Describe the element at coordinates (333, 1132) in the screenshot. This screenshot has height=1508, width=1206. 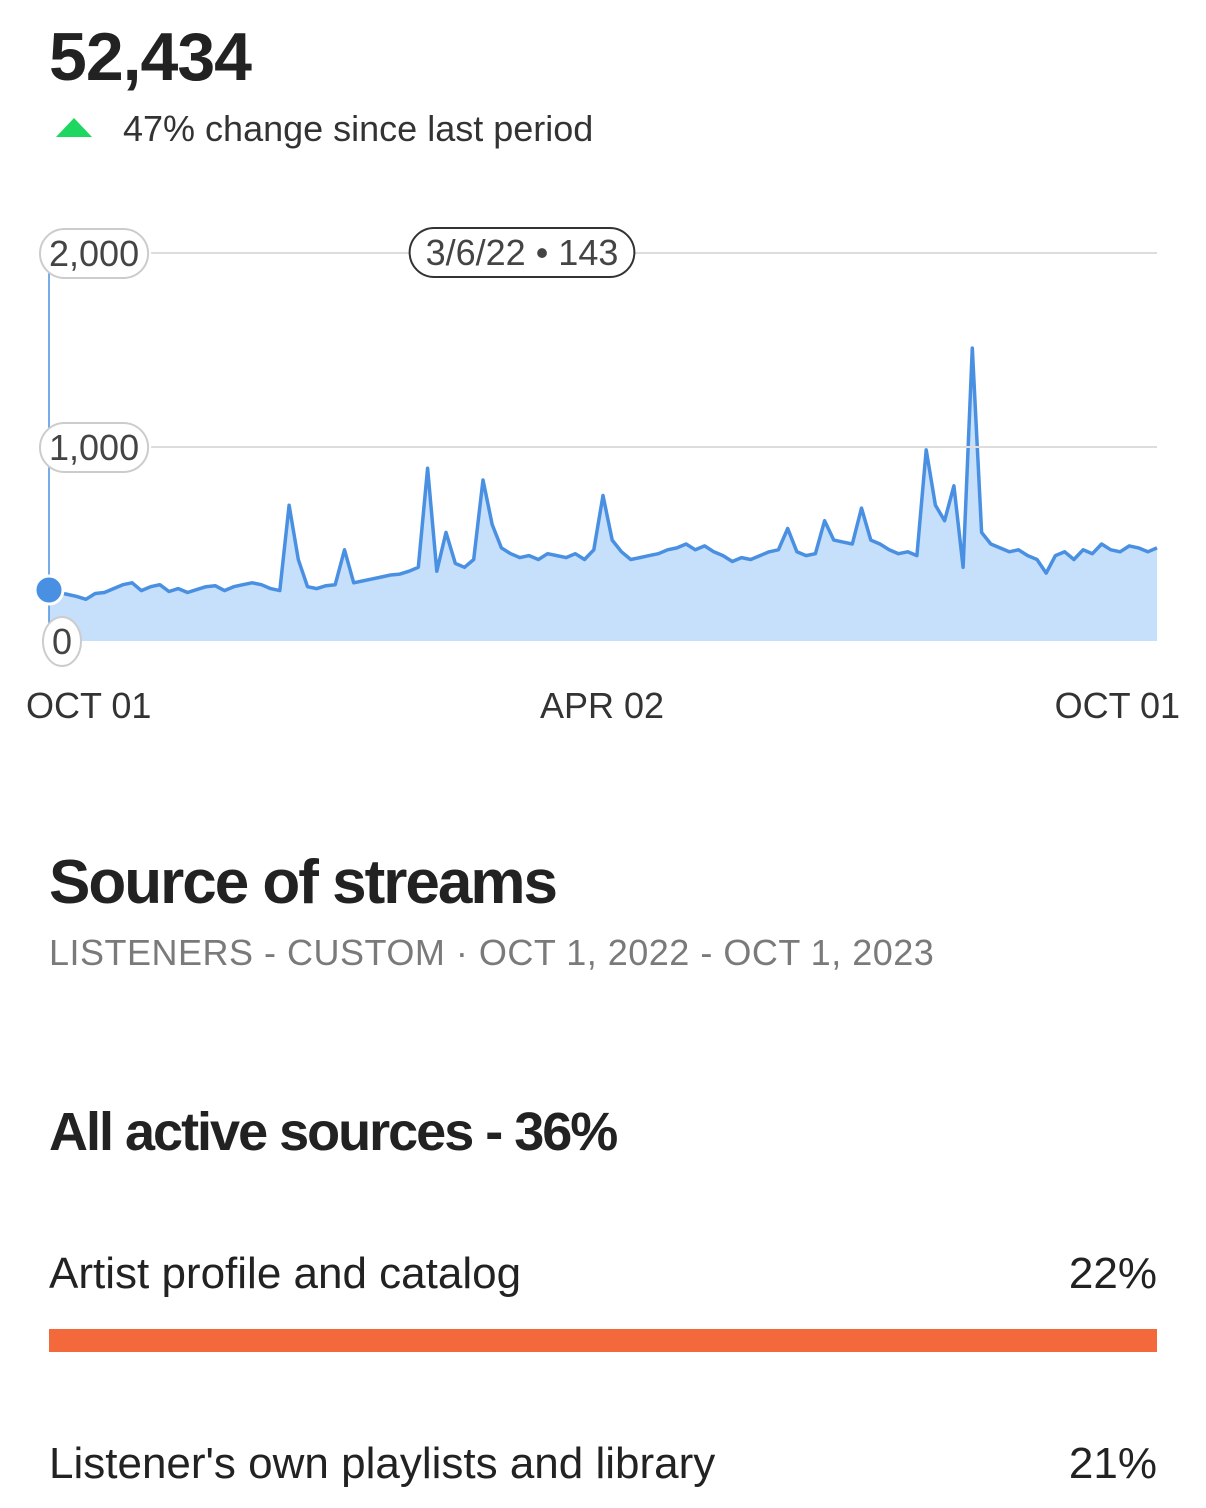
I see `group-title: All active sources - 36%` at that location.